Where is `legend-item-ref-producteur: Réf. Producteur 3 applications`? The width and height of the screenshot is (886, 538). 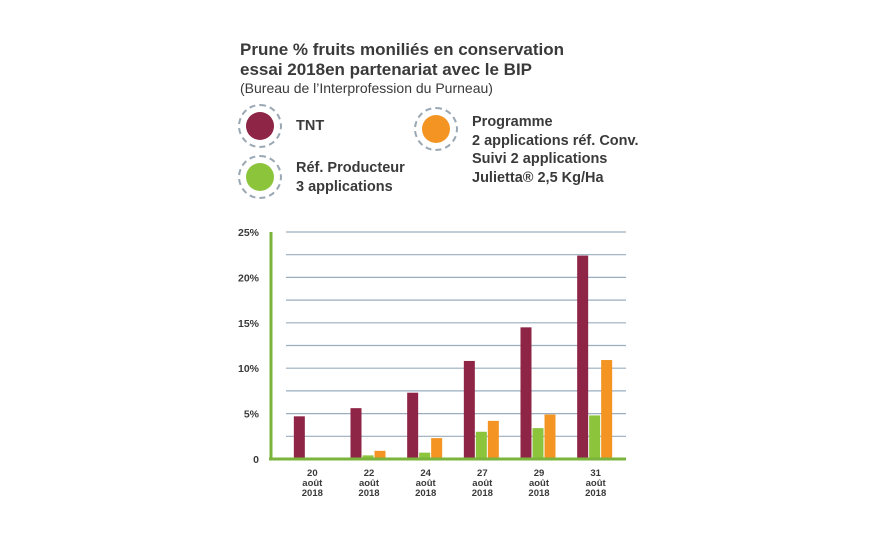
legend-item-ref-producteur: Réf. Producteur 3 applications is located at coordinates (321, 177).